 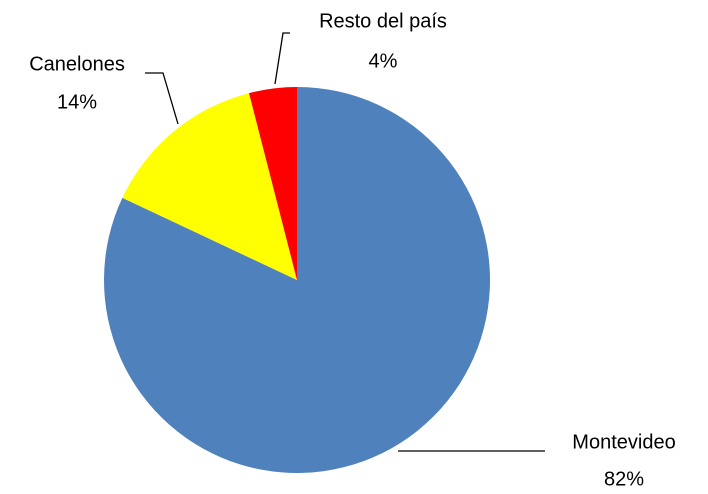 What do you see at coordinates (77, 64) in the screenshot?
I see `slice-label: Canelones` at bounding box center [77, 64].